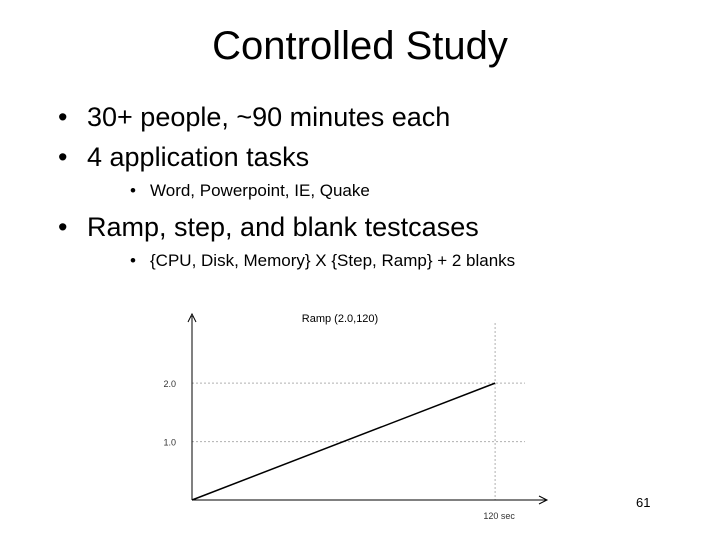 The image size is (720, 540). Describe the element at coordinates (192, 317) in the screenshot. I see `y-axis-arrow` at that location.